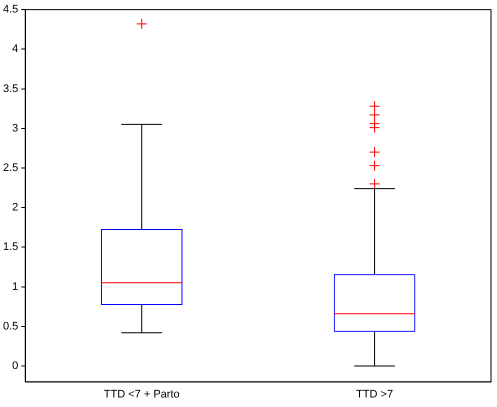 Image resolution: width=497 pixels, height=407 pixels. I want to click on y-tick-label: 3, so click(15, 128).